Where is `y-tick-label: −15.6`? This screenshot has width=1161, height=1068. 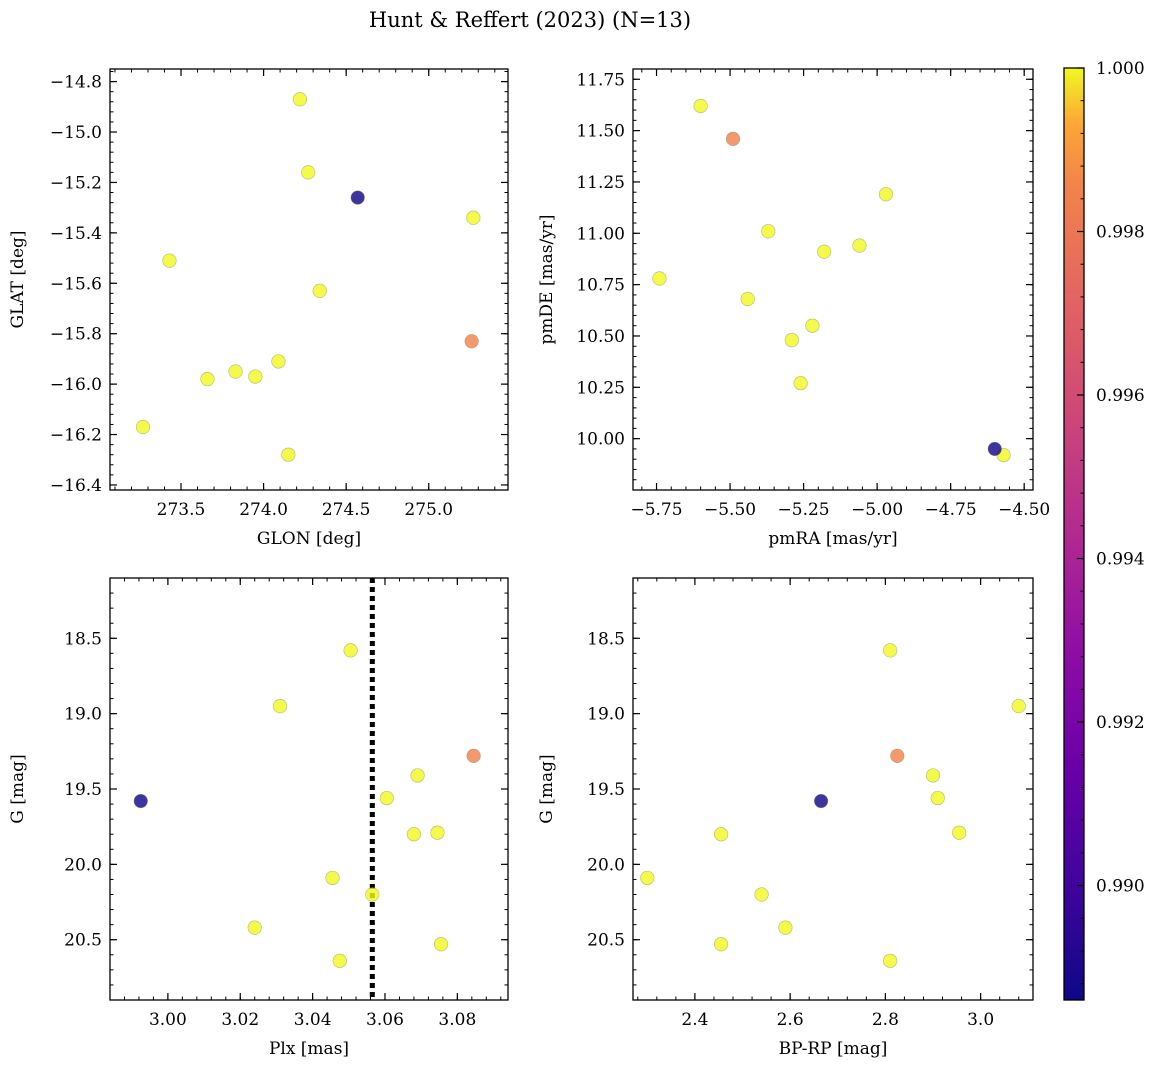 y-tick-label: −15.6 is located at coordinates (76, 284).